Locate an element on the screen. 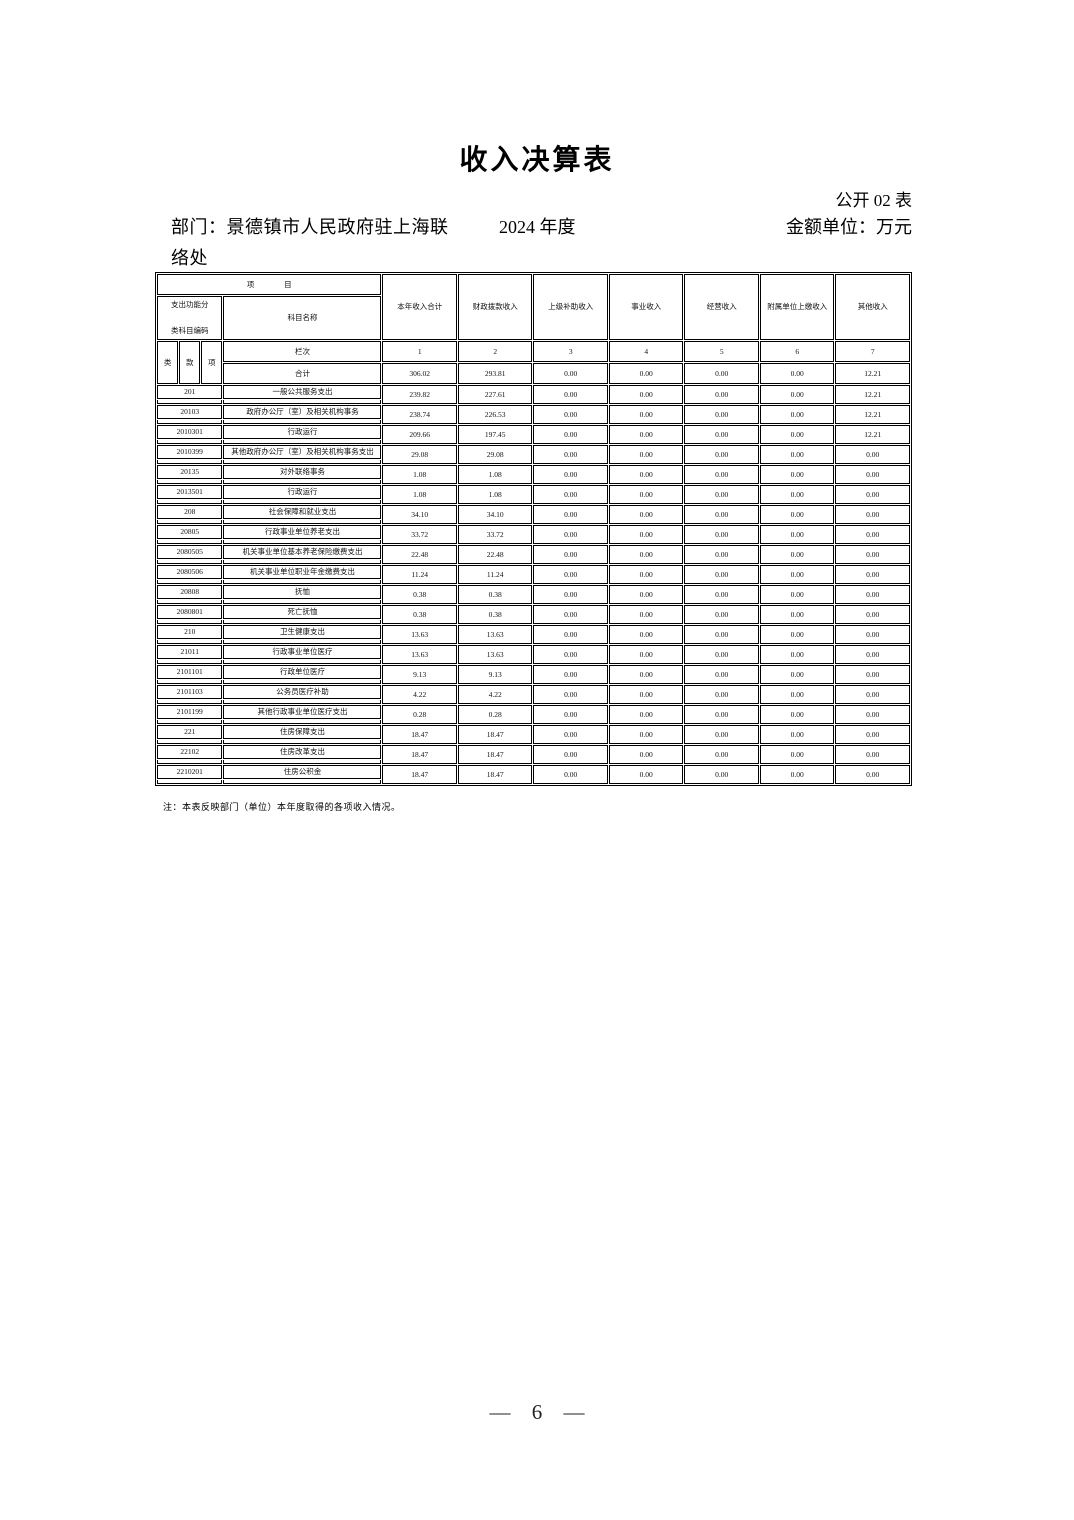  row-value: 226.53 is located at coordinates (495, 414).